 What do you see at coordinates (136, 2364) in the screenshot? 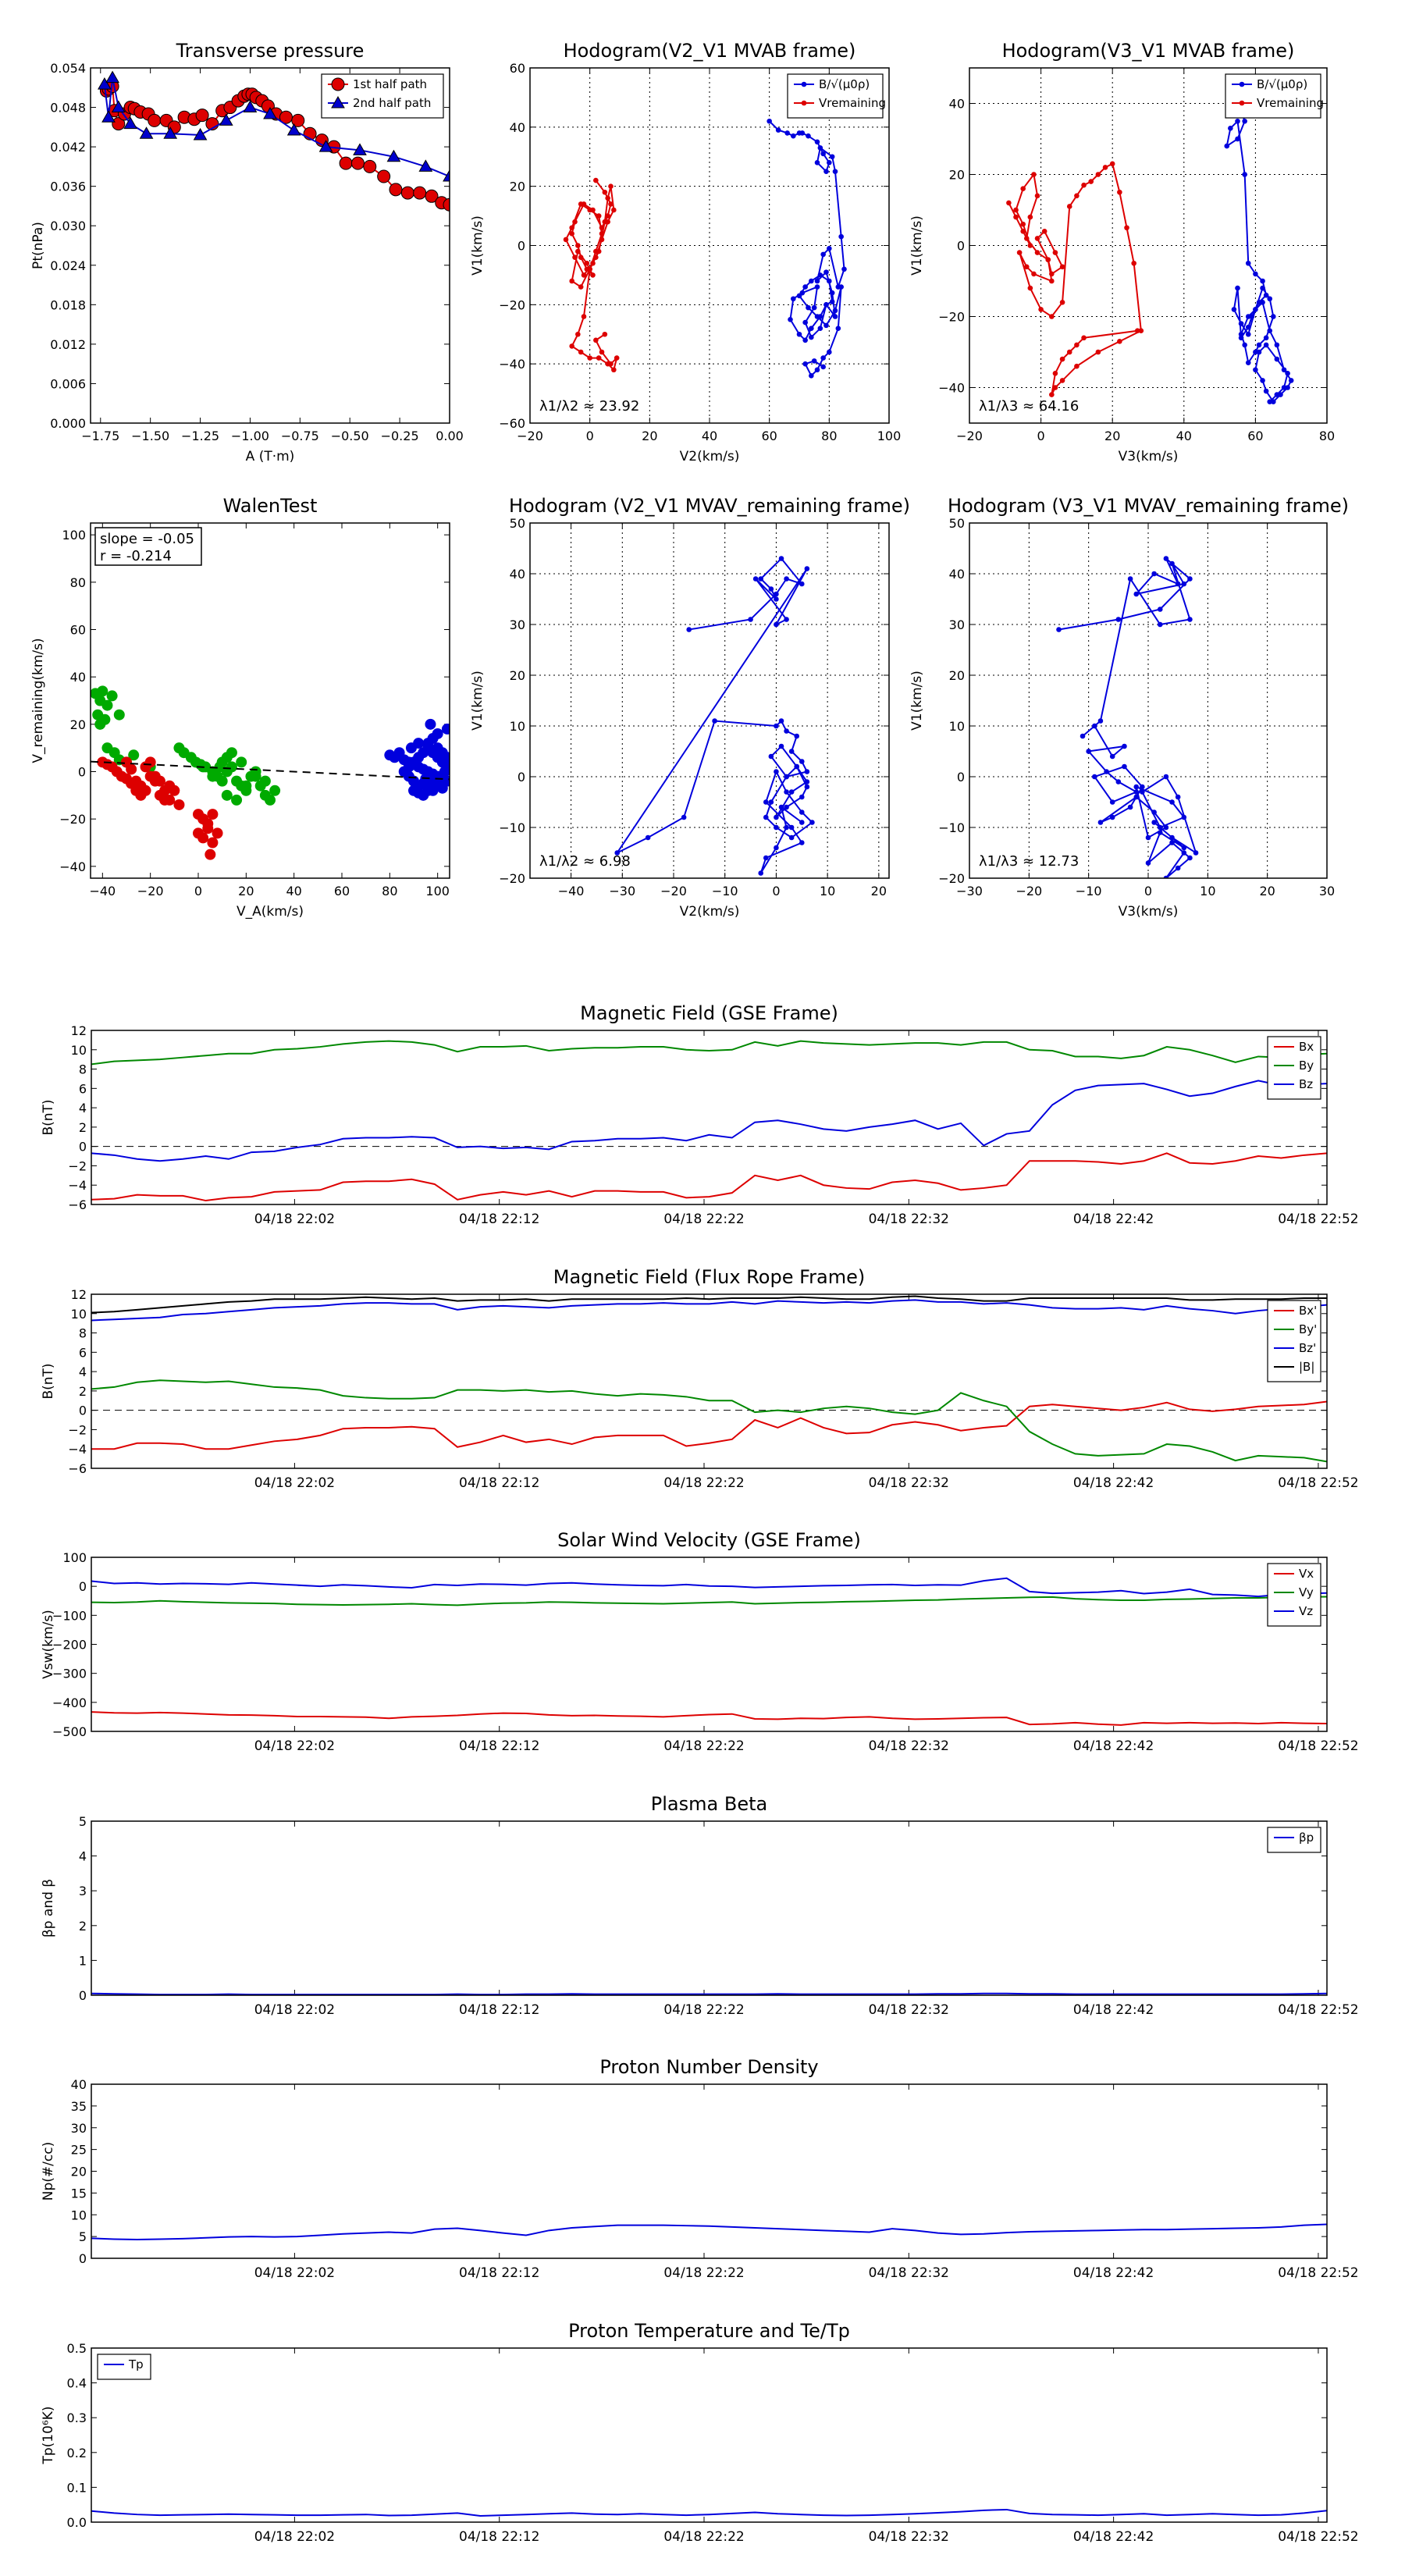
I see `legend-label: Tp` at bounding box center [136, 2364].